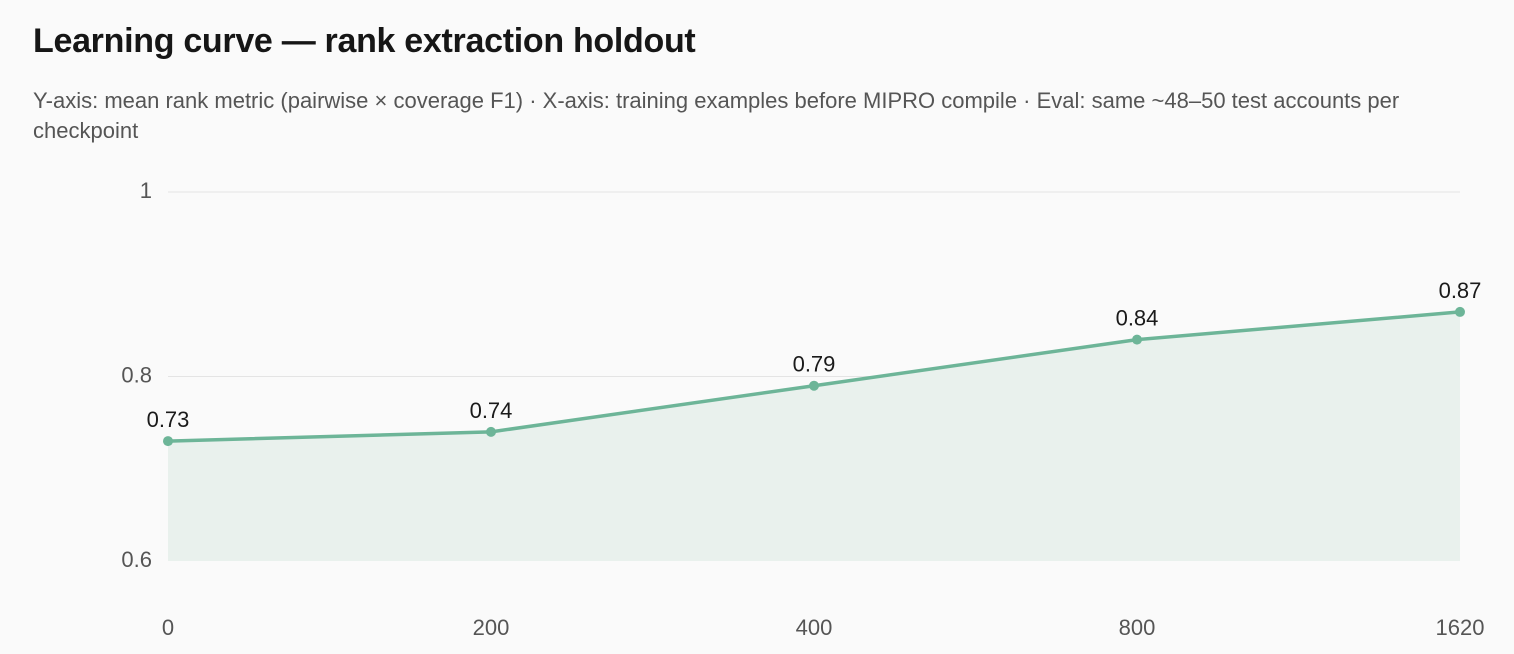 The image size is (1514, 654). I want to click on y-axis-ticks: 0.6 0.8 1, so click(136, 375).